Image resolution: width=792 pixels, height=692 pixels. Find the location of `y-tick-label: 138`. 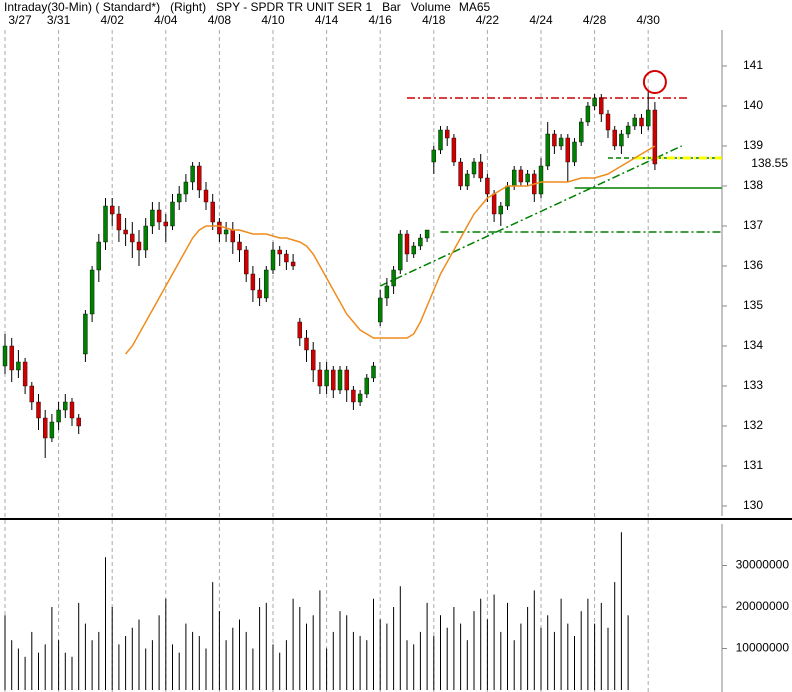

y-tick-label: 138 is located at coordinates (753, 185).